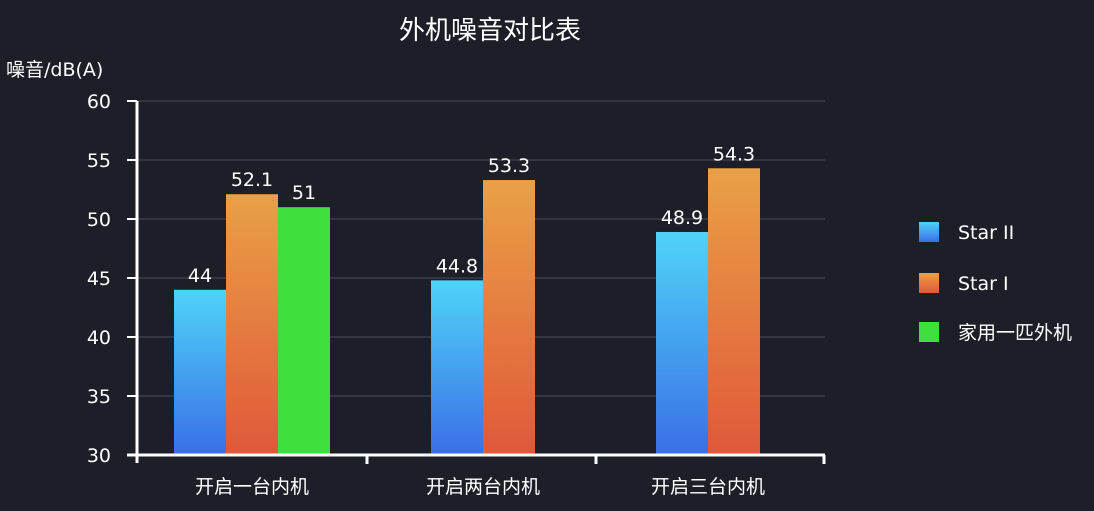  Describe the element at coordinates (99, 338) in the screenshot. I see `y-tick-label: 40` at that location.